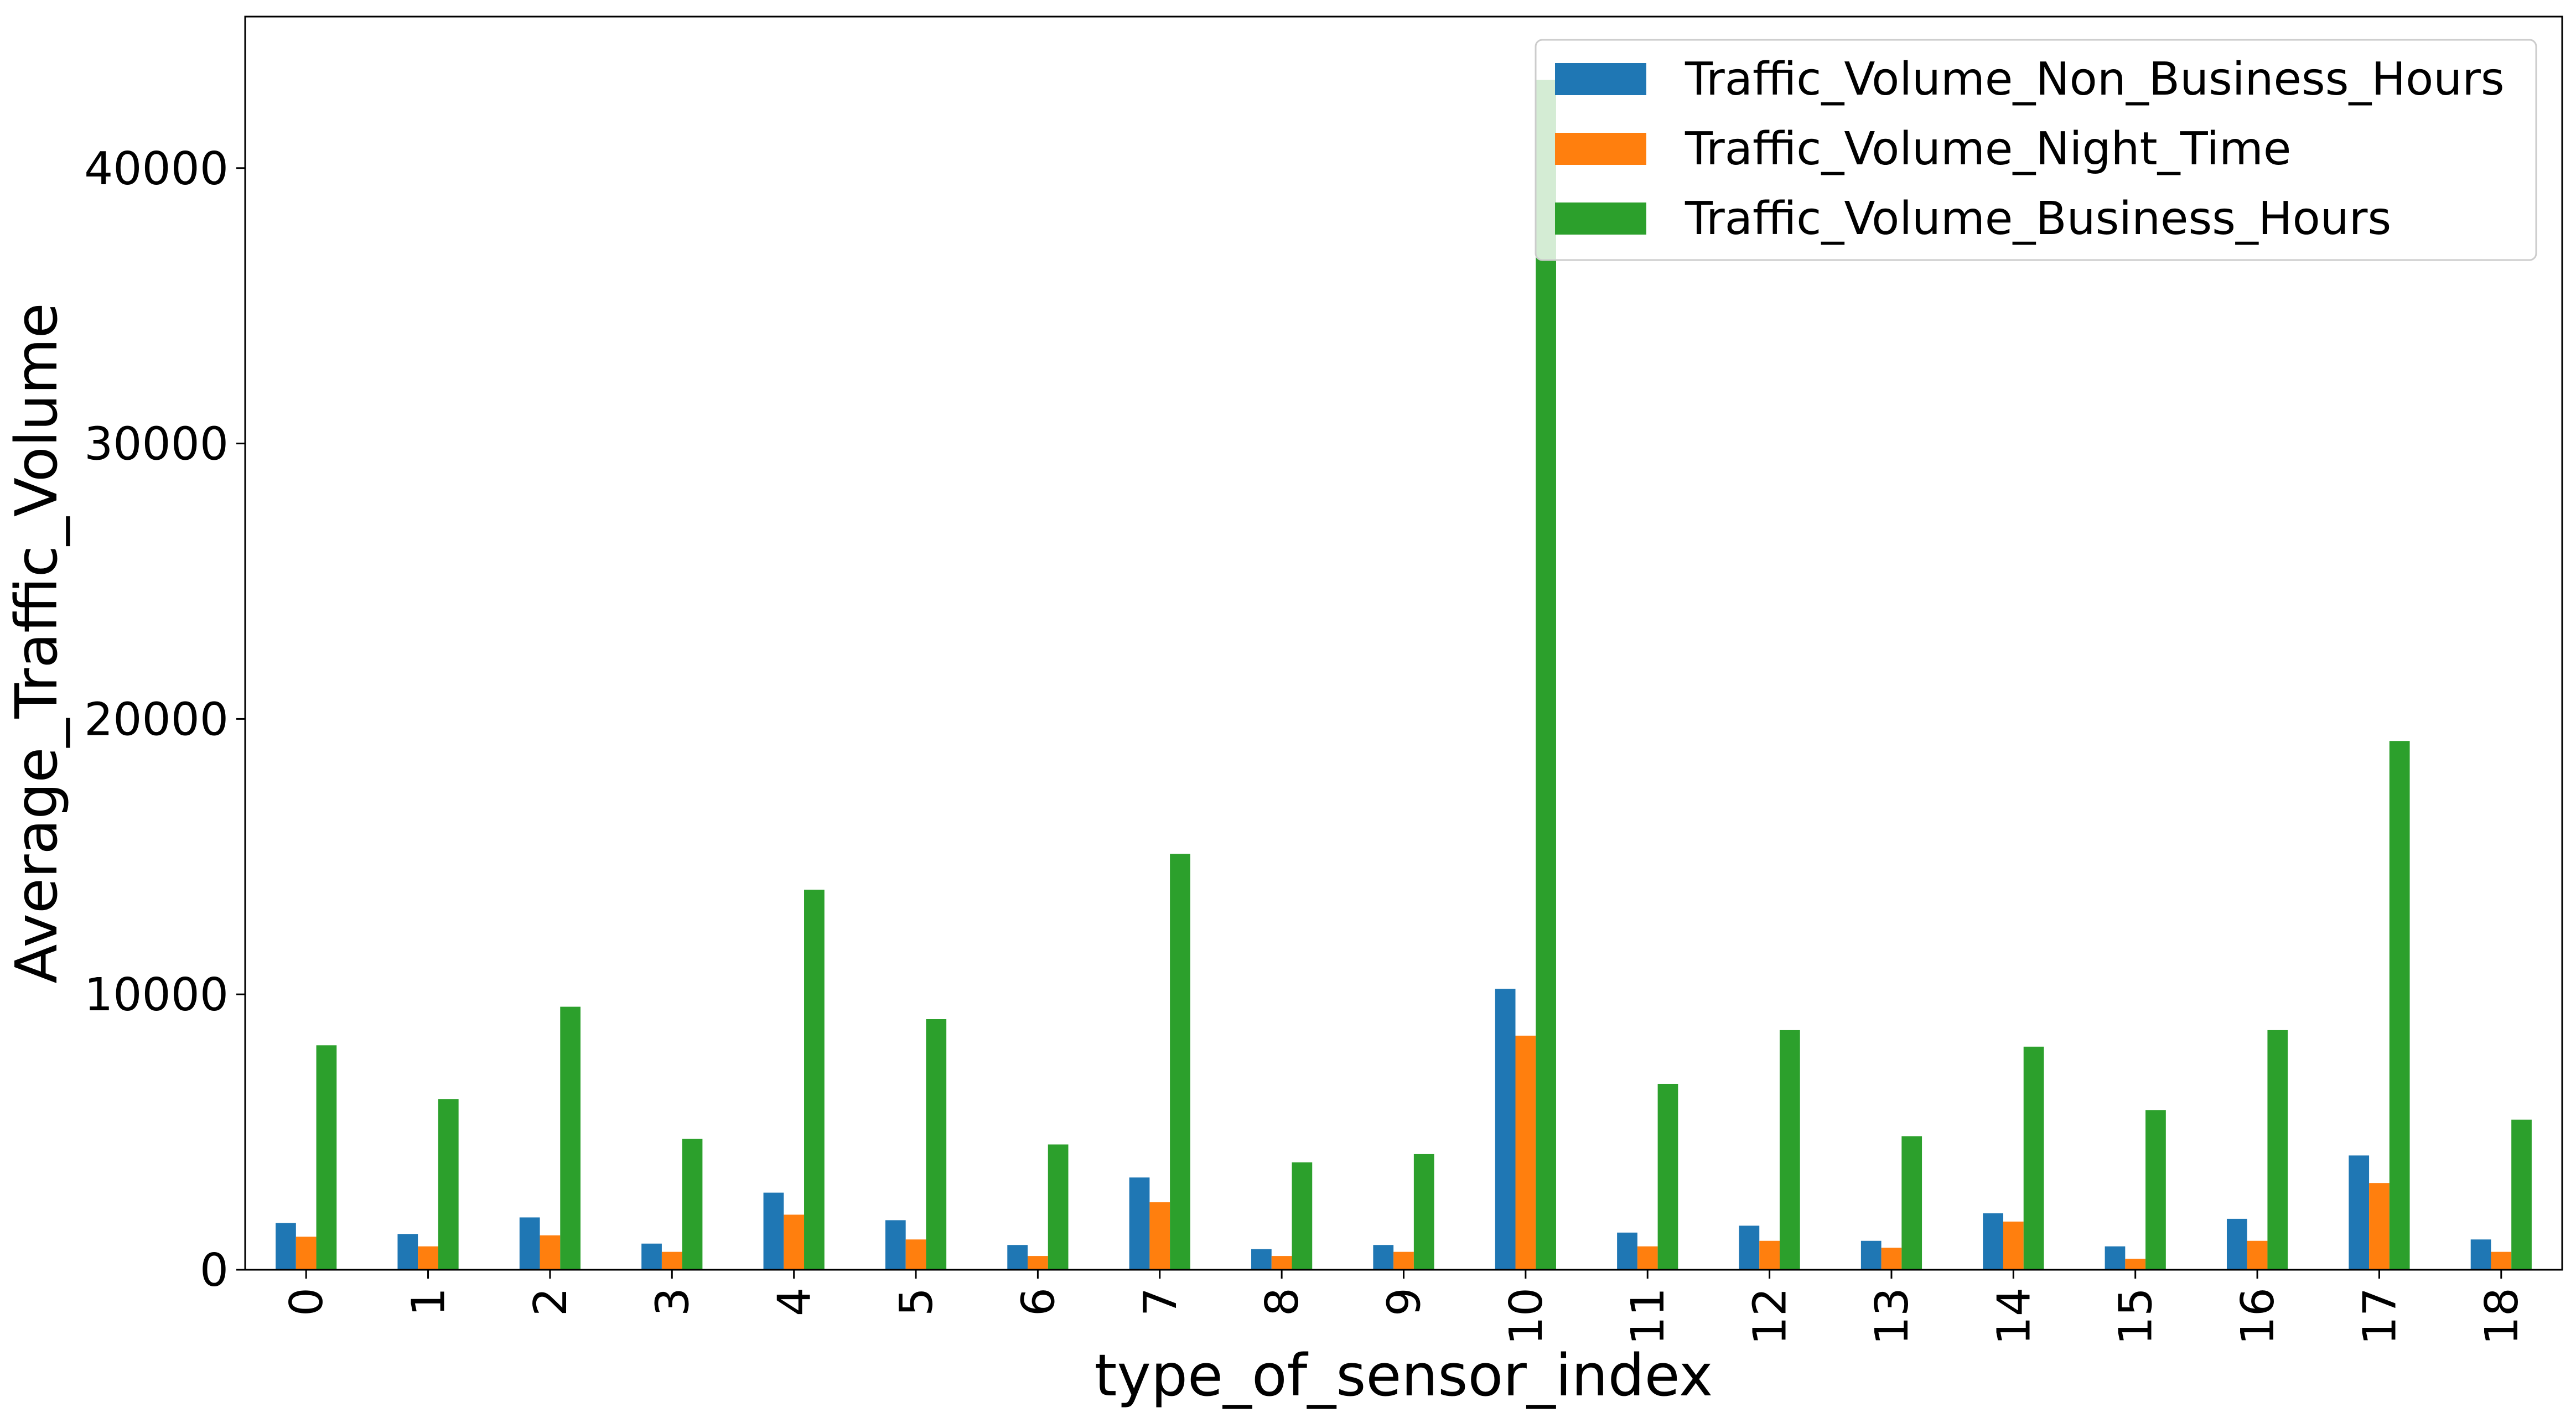 The width and height of the screenshot is (2576, 1428). I want to click on x-tick-label: 17, so click(2380, 1316).